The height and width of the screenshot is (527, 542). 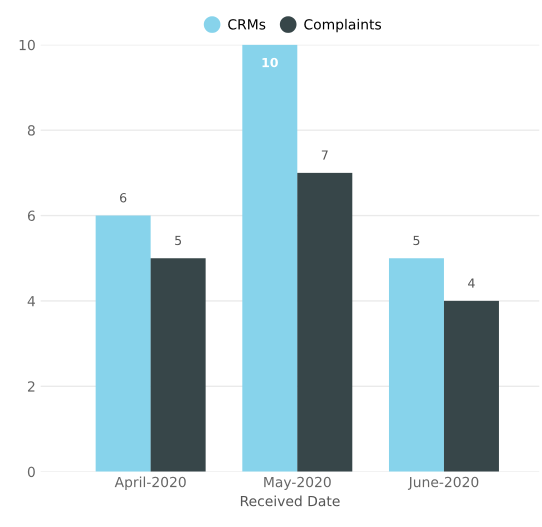 What do you see at coordinates (123, 197) in the screenshot?
I see `data-label: 6` at bounding box center [123, 197].